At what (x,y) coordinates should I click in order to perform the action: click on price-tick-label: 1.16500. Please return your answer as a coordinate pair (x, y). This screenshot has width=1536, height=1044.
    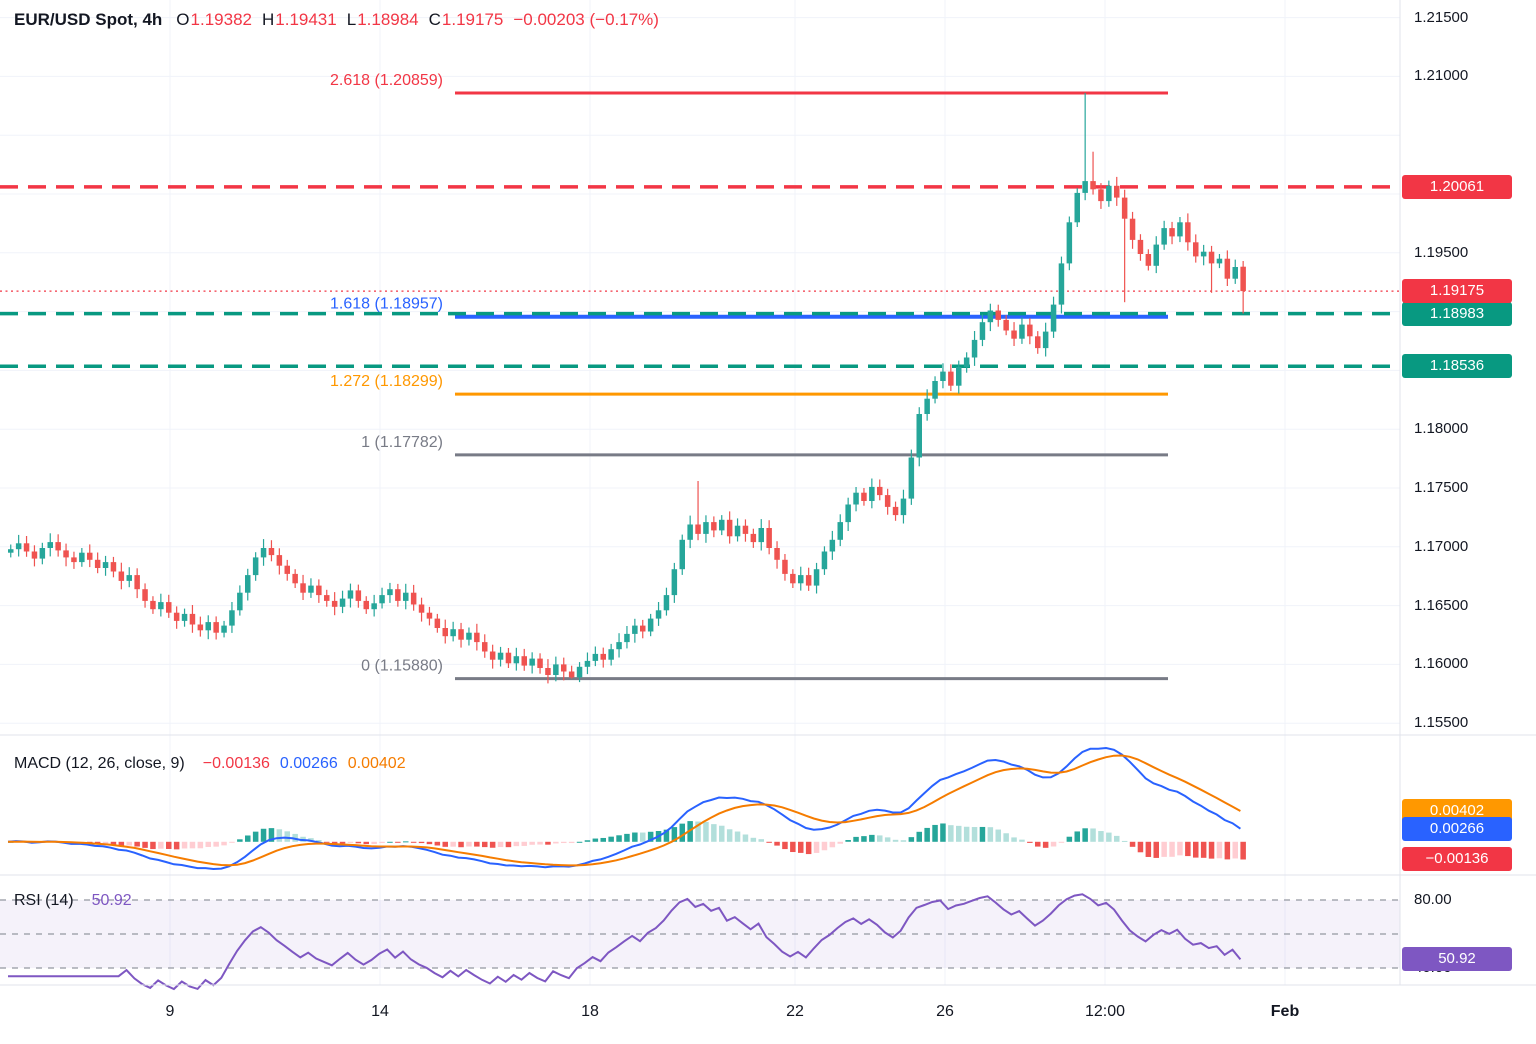
    Looking at the image, I should click on (1441, 605).